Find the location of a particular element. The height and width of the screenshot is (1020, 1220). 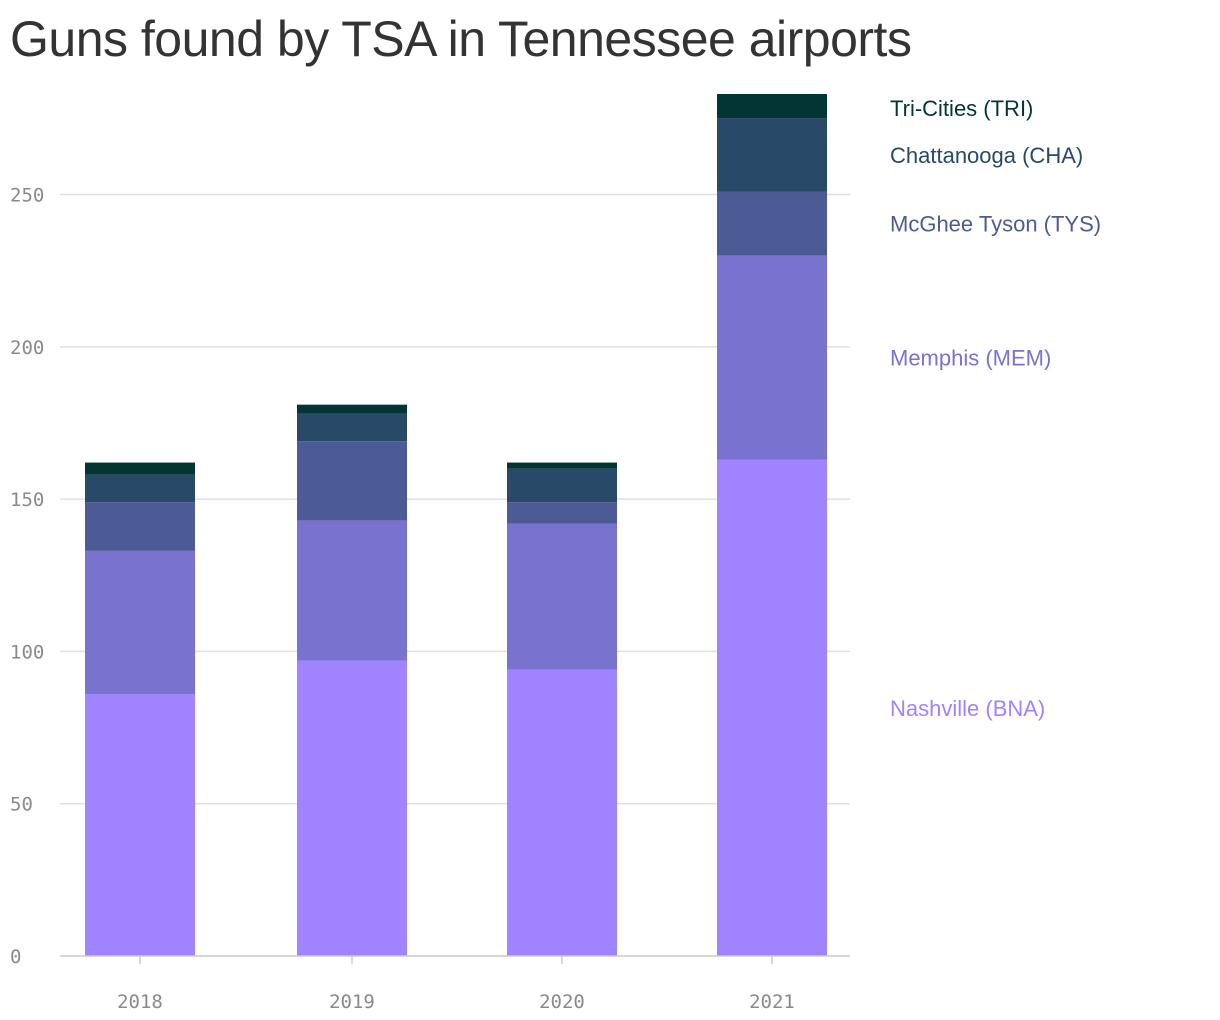

legend-label: Memphis (MEM) is located at coordinates (970, 357).